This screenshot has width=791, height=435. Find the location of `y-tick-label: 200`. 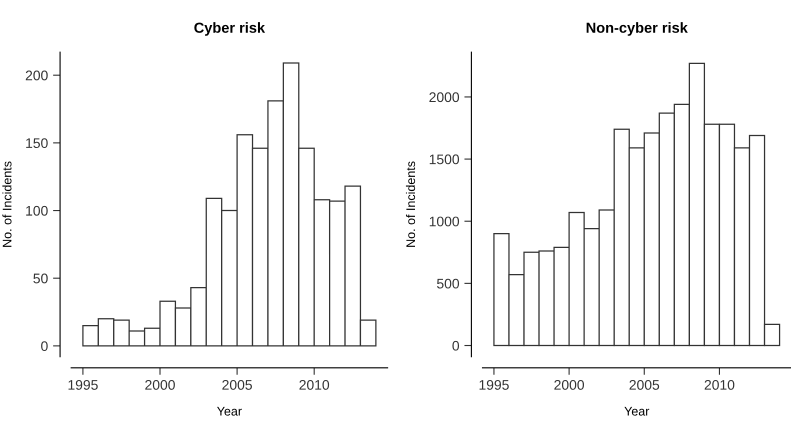

y-tick-label: 200 is located at coordinates (37, 75).